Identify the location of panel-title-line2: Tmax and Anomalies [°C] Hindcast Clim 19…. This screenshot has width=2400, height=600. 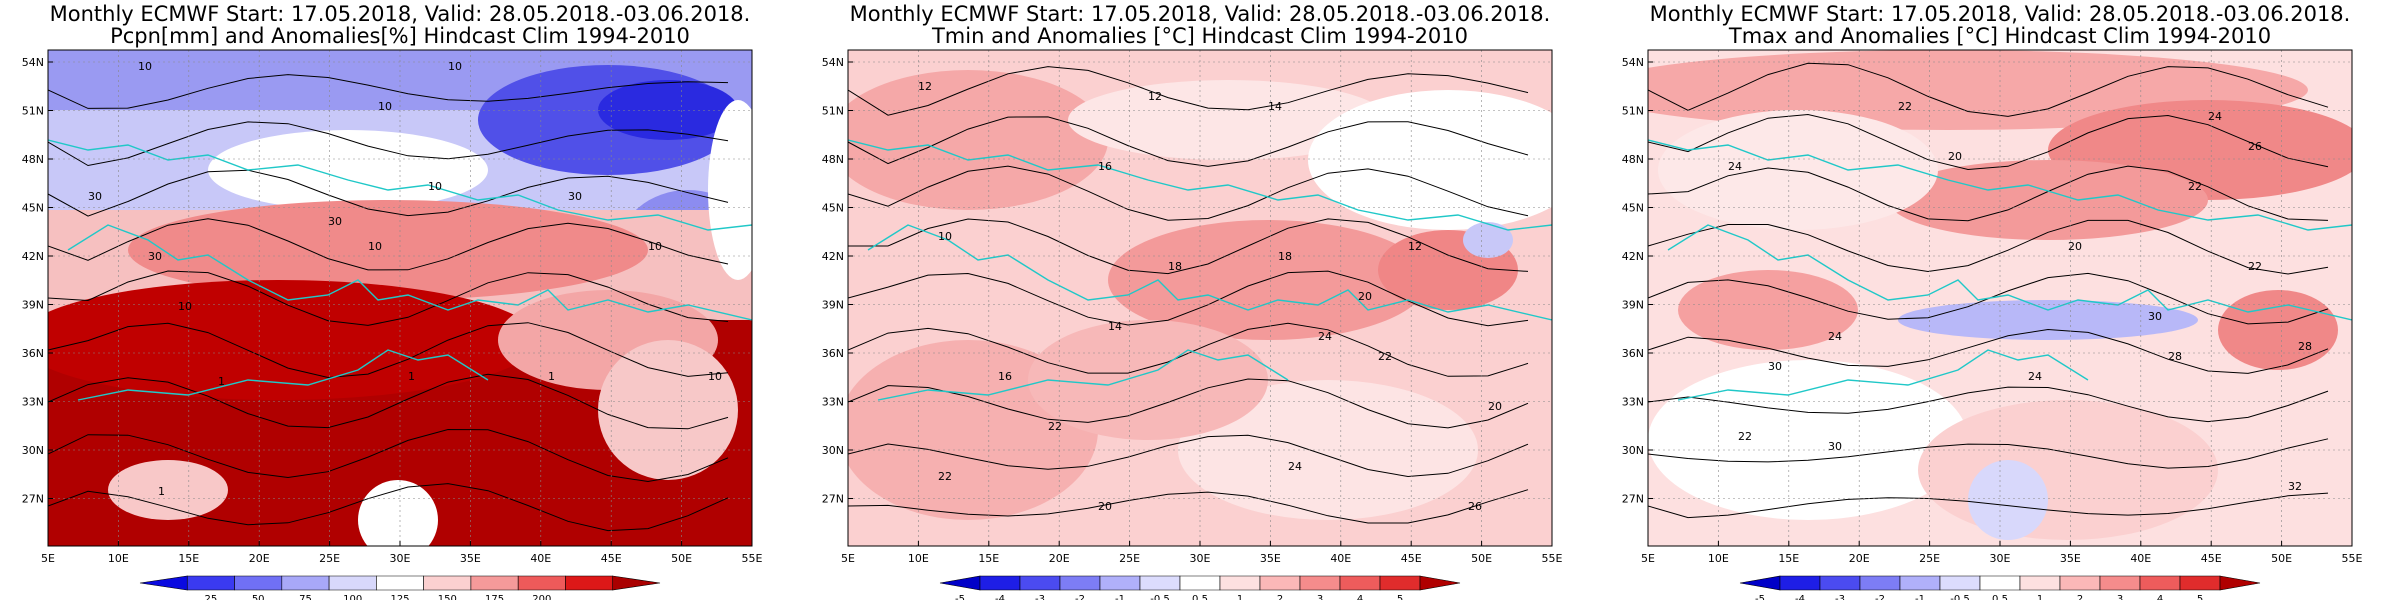
(2000, 36).